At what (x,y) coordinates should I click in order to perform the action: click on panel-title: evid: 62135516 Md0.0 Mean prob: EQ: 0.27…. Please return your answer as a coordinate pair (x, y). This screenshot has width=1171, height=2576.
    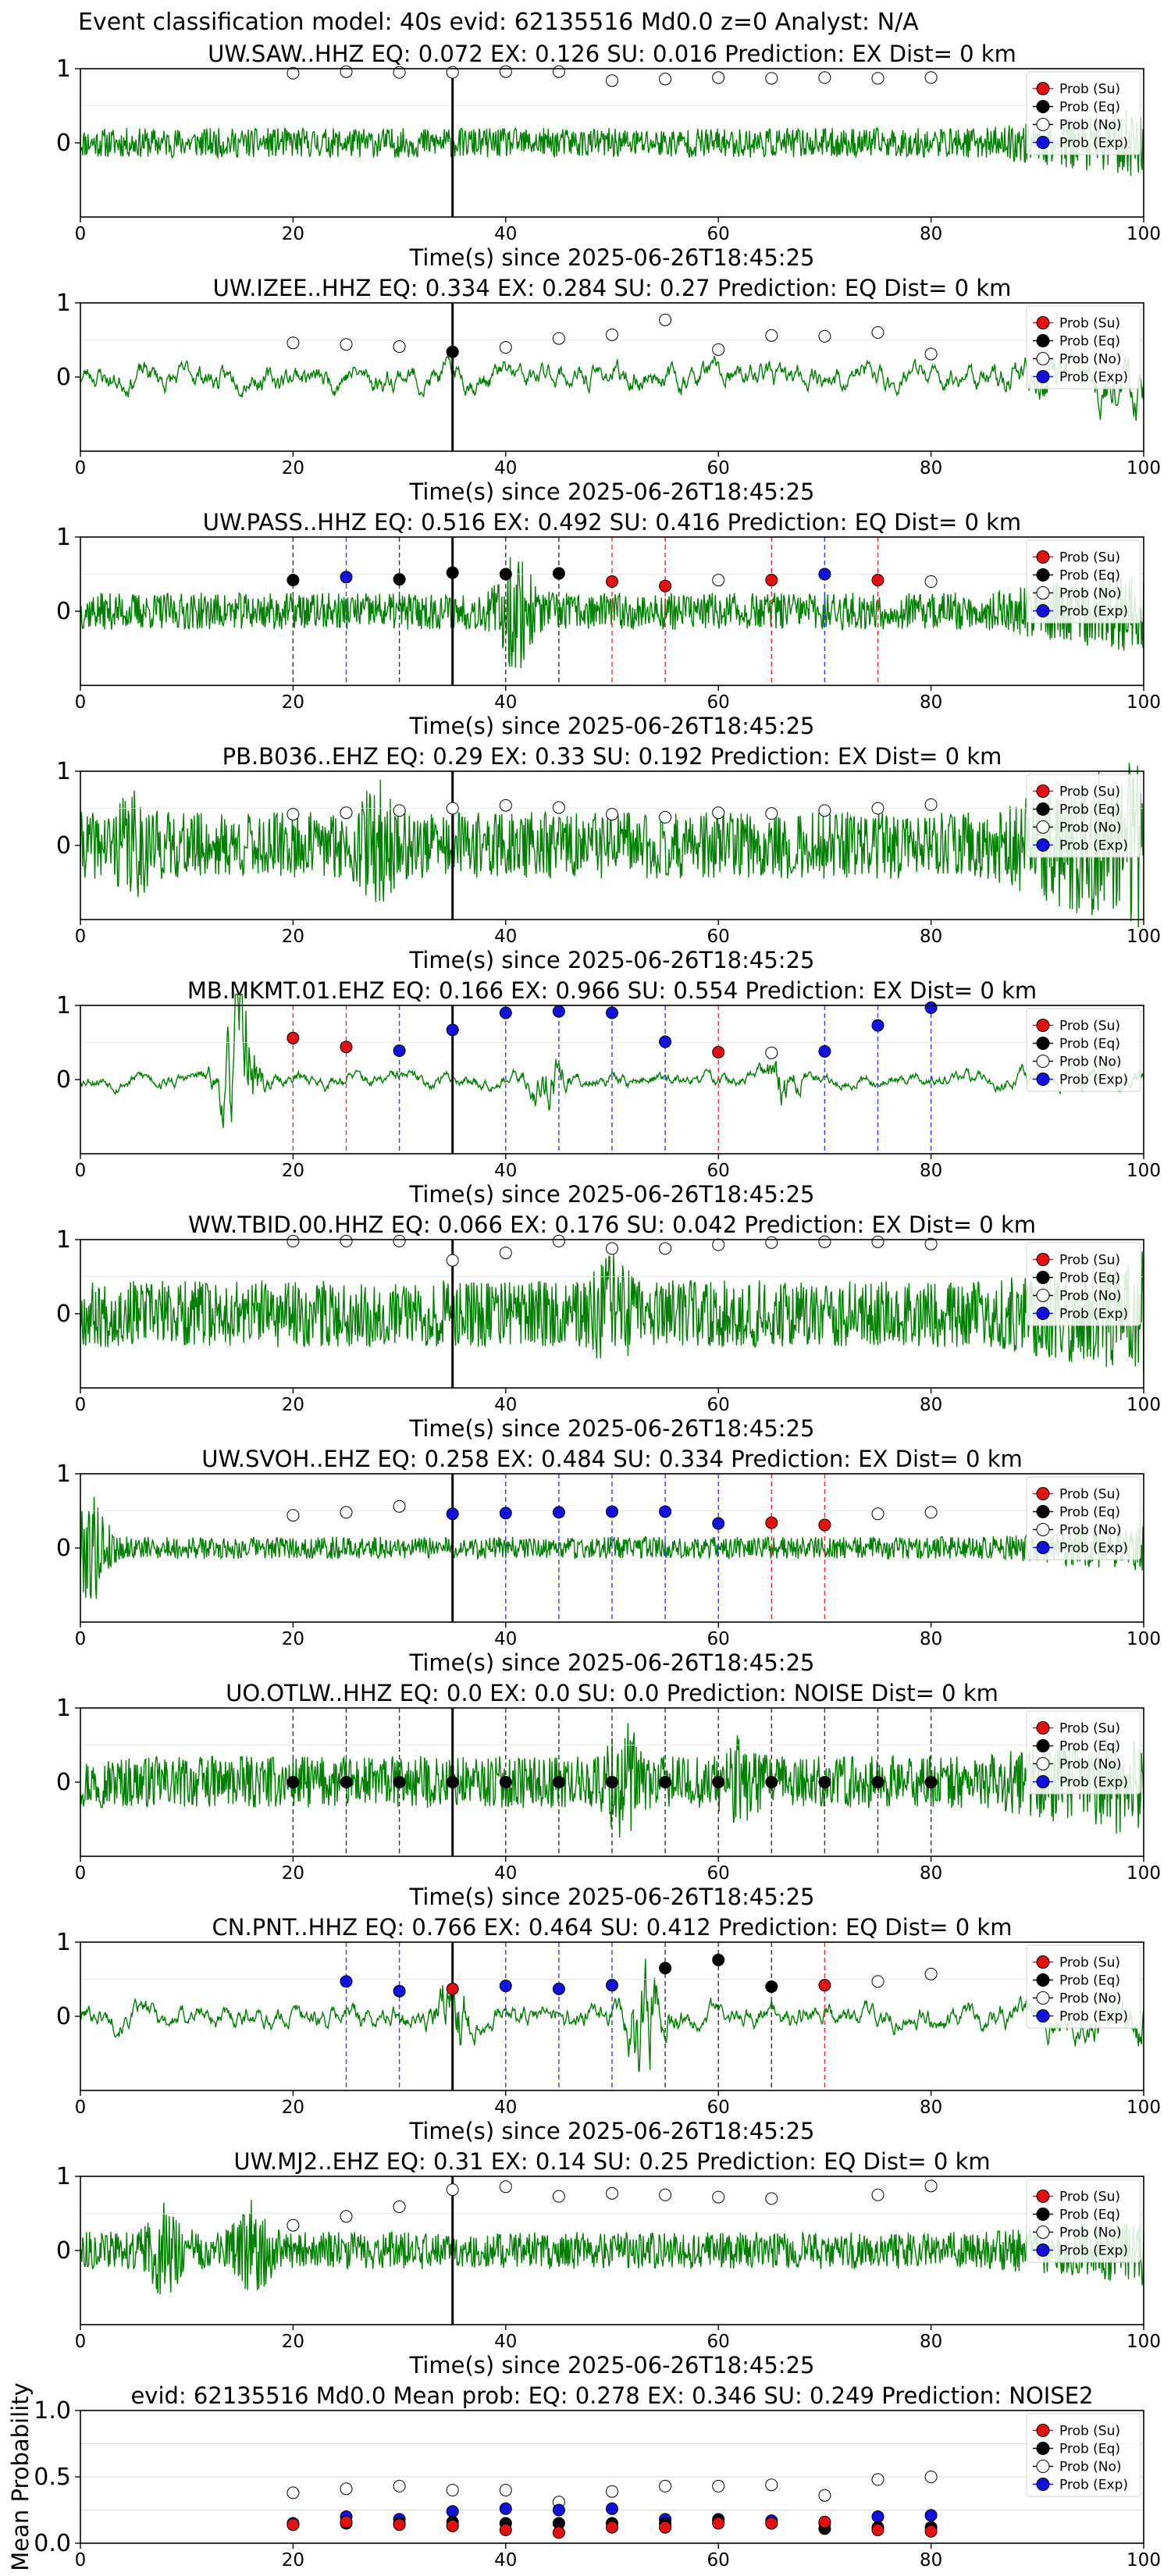
    Looking at the image, I should click on (611, 2395).